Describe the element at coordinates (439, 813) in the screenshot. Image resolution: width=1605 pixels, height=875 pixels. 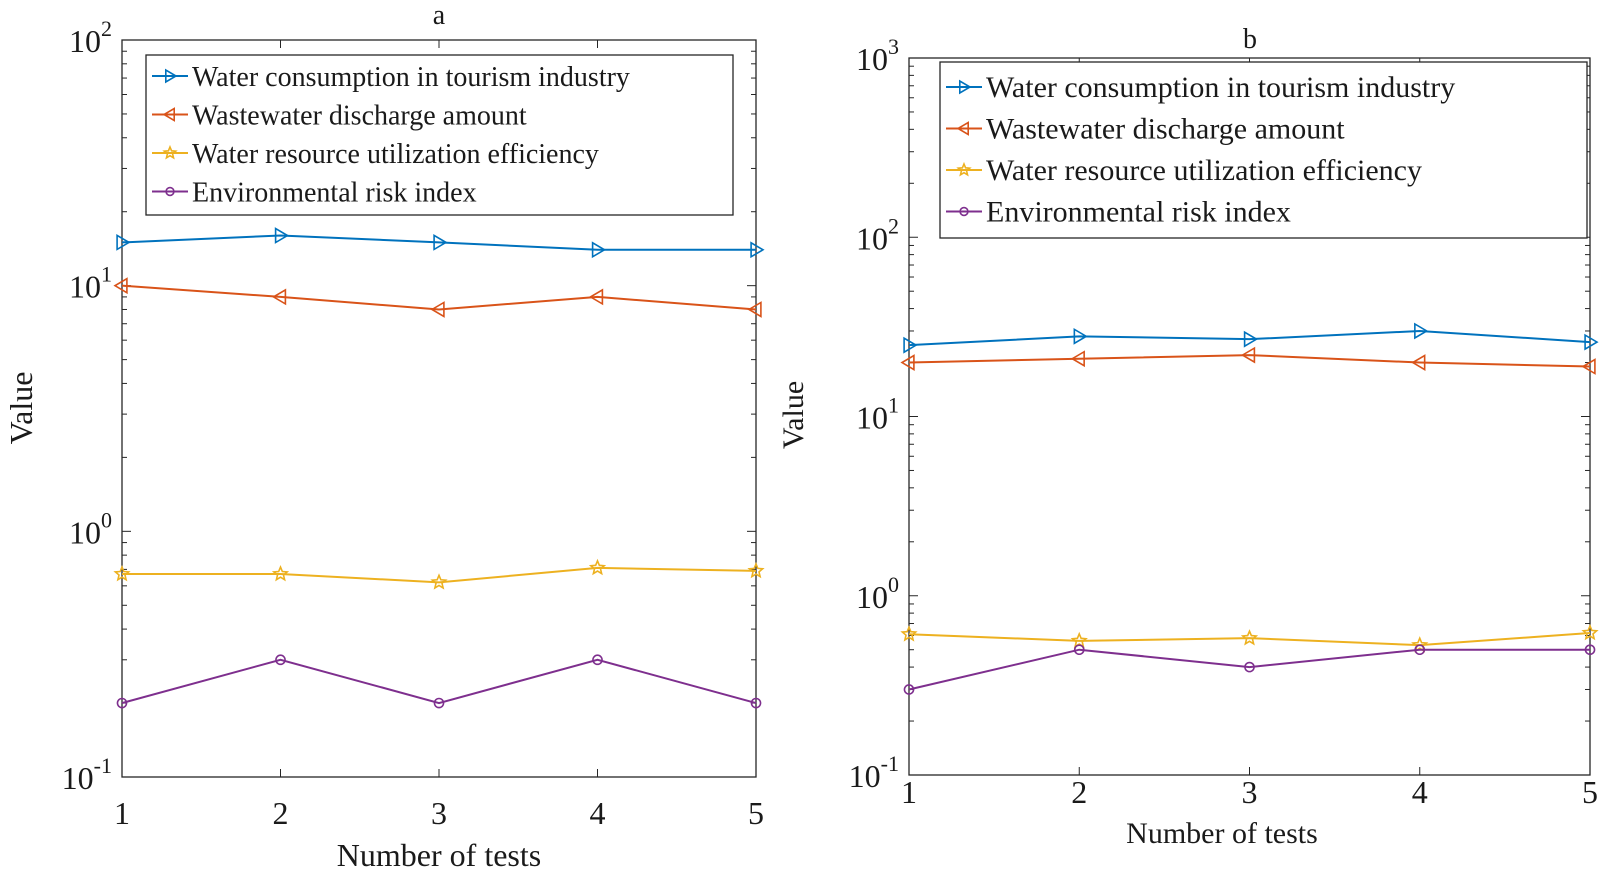
I see `x-tick-label: 3` at that location.